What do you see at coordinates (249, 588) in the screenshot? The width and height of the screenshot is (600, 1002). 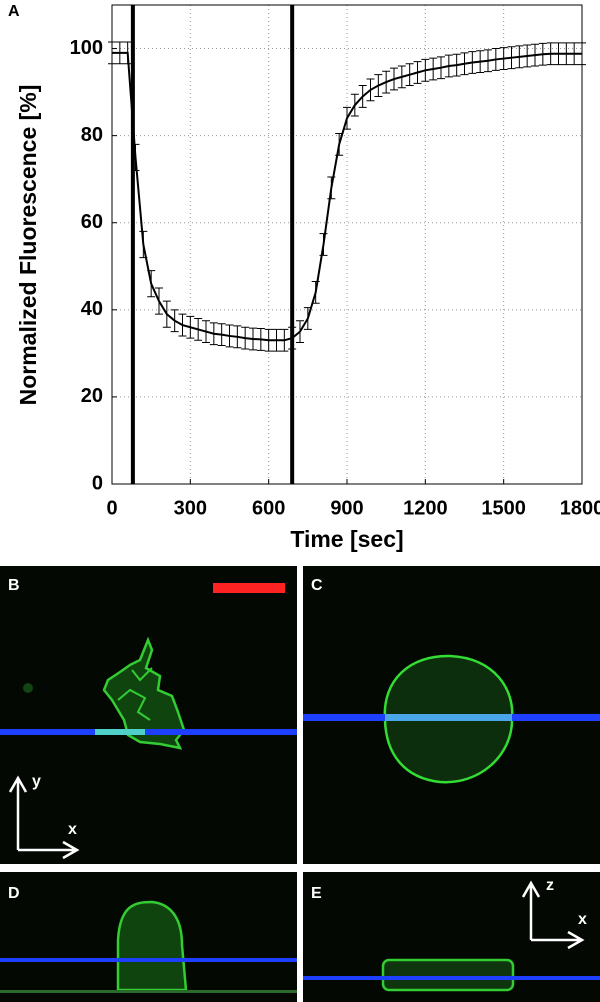 I see `scale-bar` at bounding box center [249, 588].